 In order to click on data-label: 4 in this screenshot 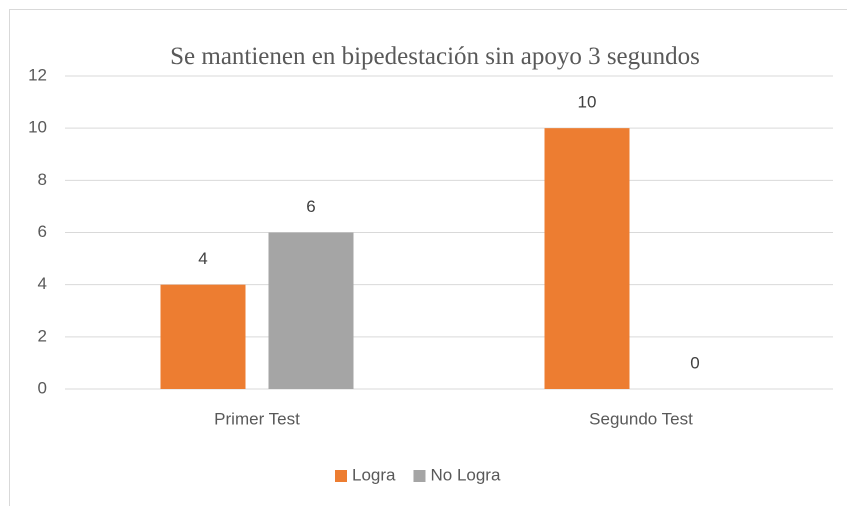, I will do `click(202, 258)`.